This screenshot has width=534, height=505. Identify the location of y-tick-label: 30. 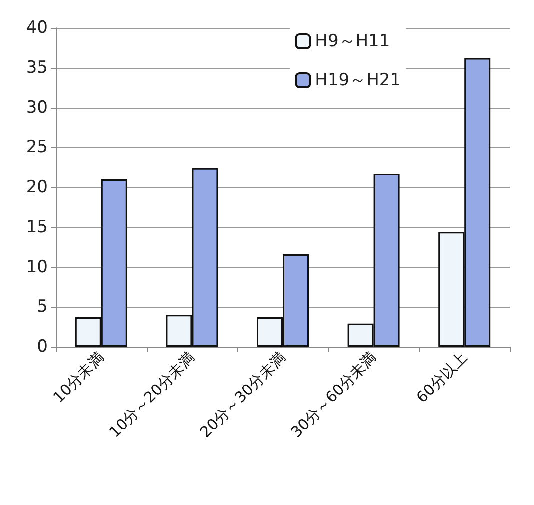
(37, 108).